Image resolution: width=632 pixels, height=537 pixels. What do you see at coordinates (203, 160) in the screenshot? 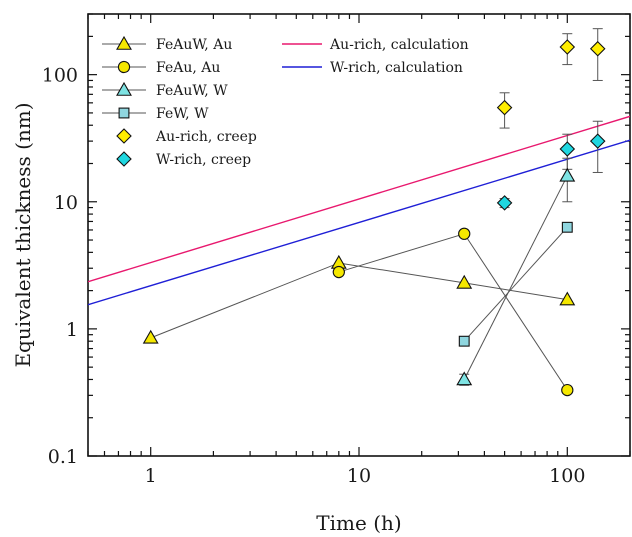
I see `legend-label: W-rich, creep` at bounding box center [203, 160].